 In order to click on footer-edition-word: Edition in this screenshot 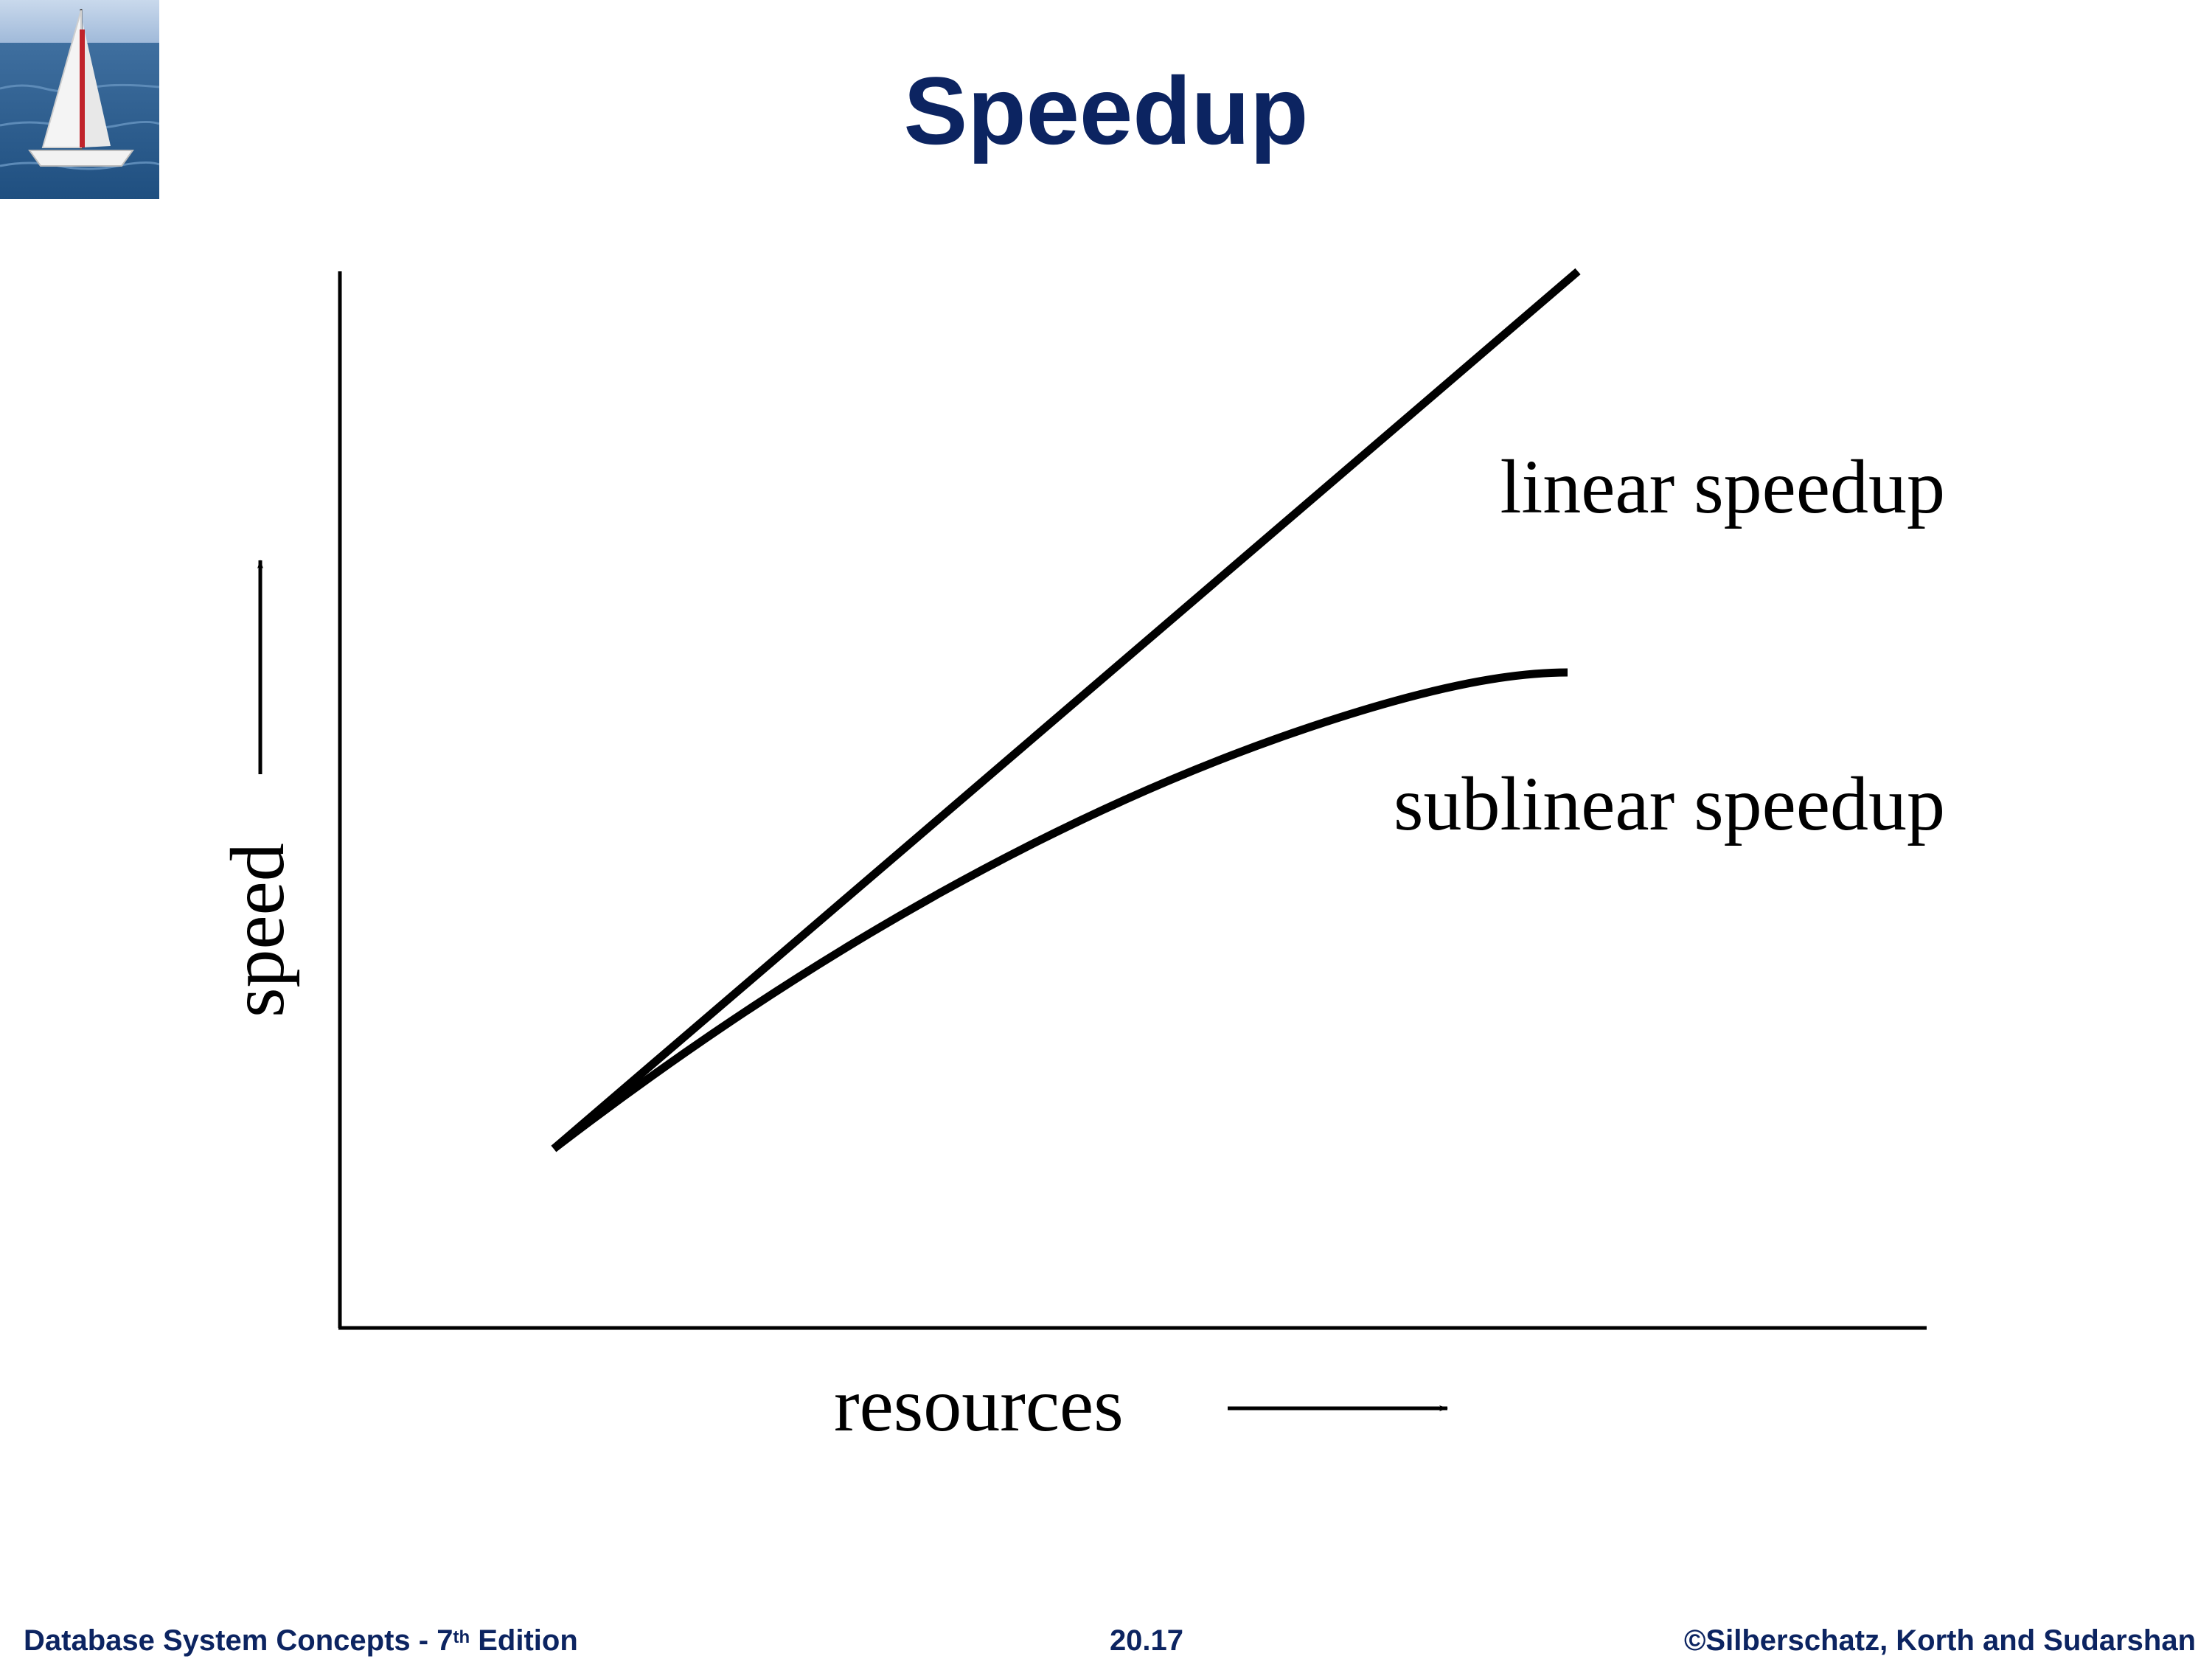, I will do `click(524, 1640)`.